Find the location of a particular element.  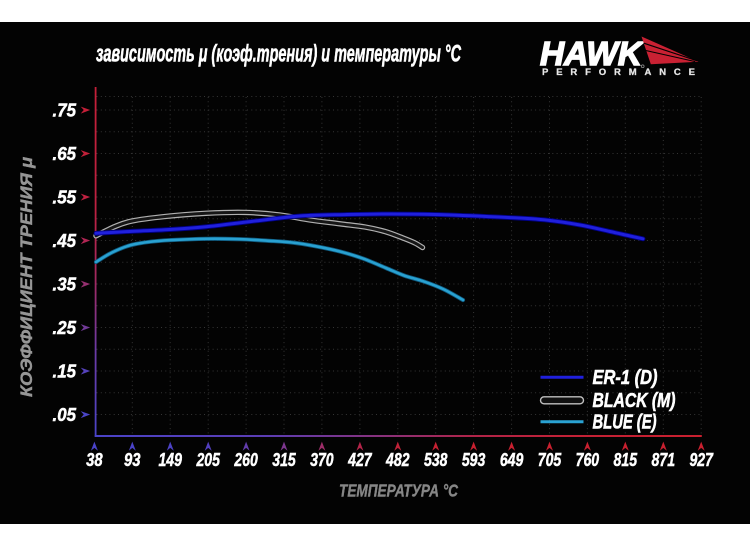

svg-text: .25 is located at coordinates (65, 328).